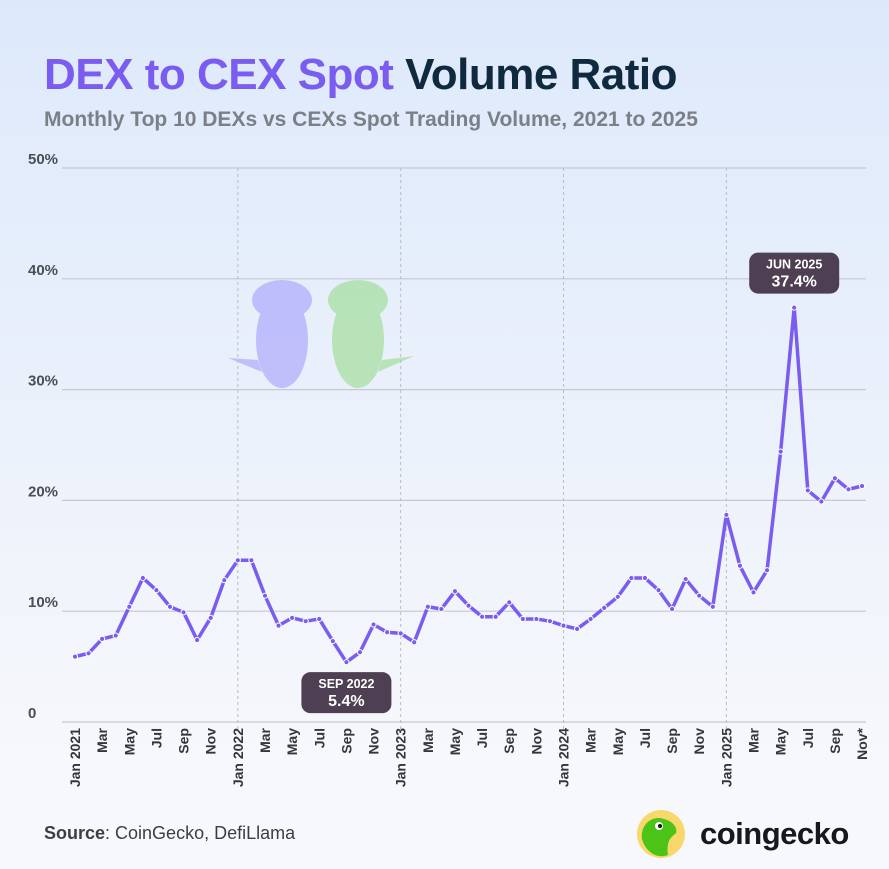 This screenshot has width=889, height=869. Describe the element at coordinates (401, 757) in the screenshot. I see `x-tick-label: Jan 2023` at that location.